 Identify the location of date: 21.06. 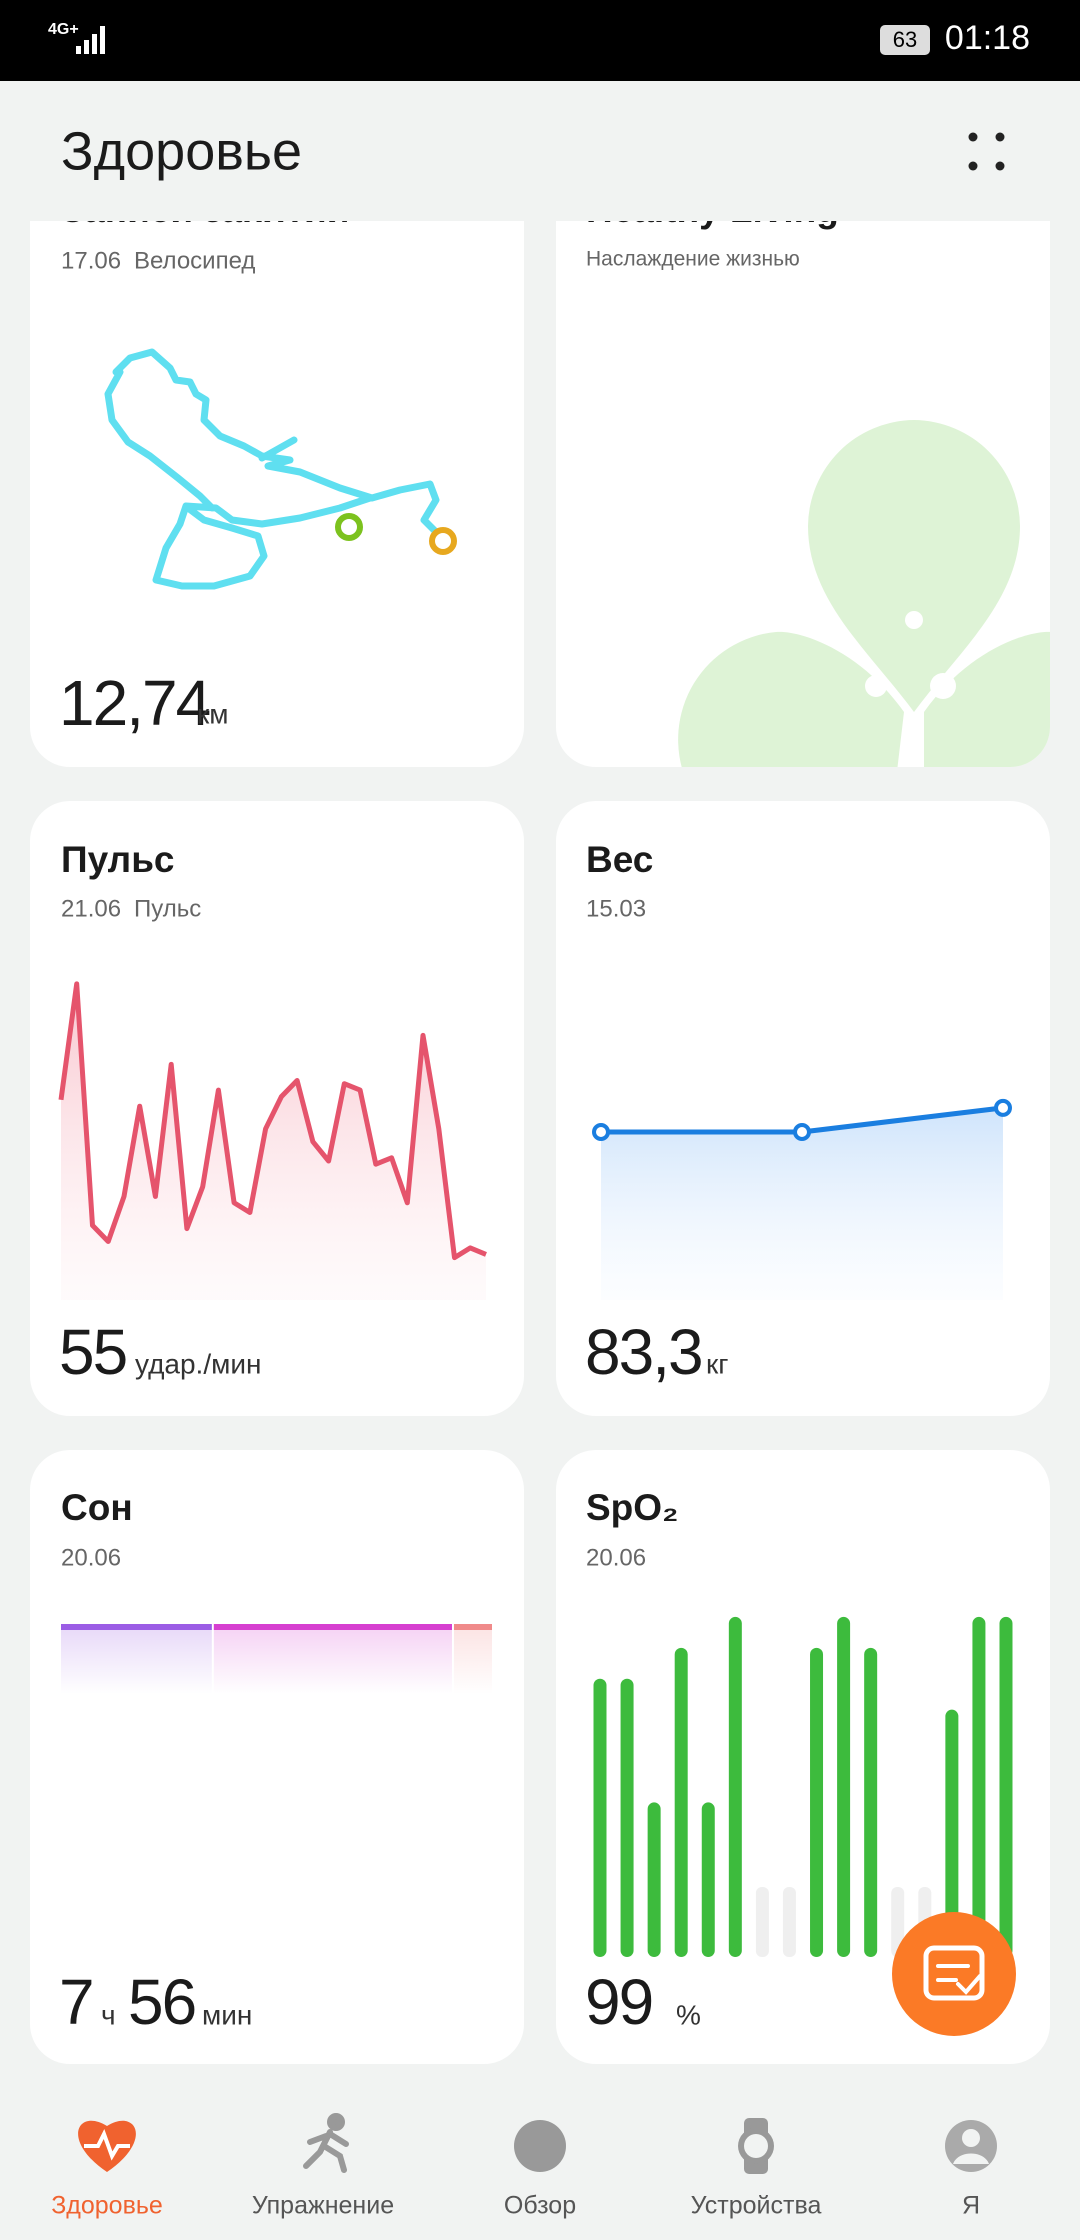
(91, 908).